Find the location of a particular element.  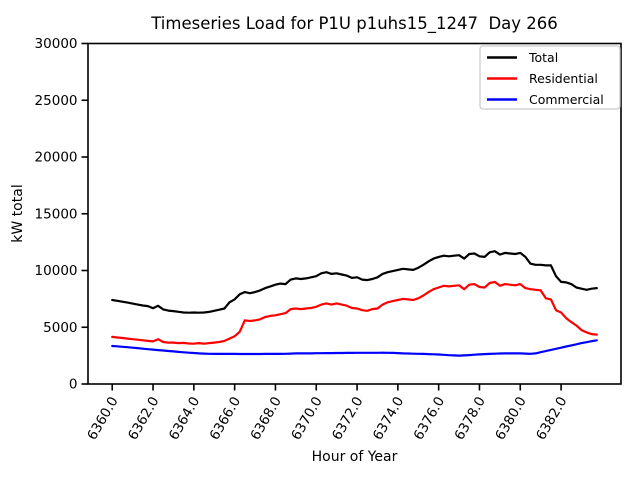

series-line-commercial is located at coordinates (354, 348).